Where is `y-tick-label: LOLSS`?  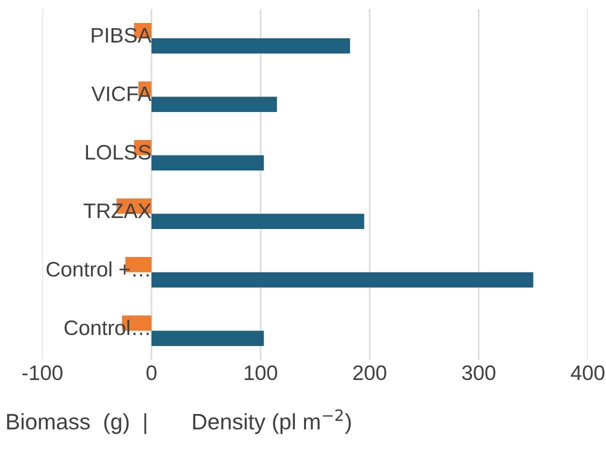
y-tick-label: LOLSS is located at coordinates (118, 152).